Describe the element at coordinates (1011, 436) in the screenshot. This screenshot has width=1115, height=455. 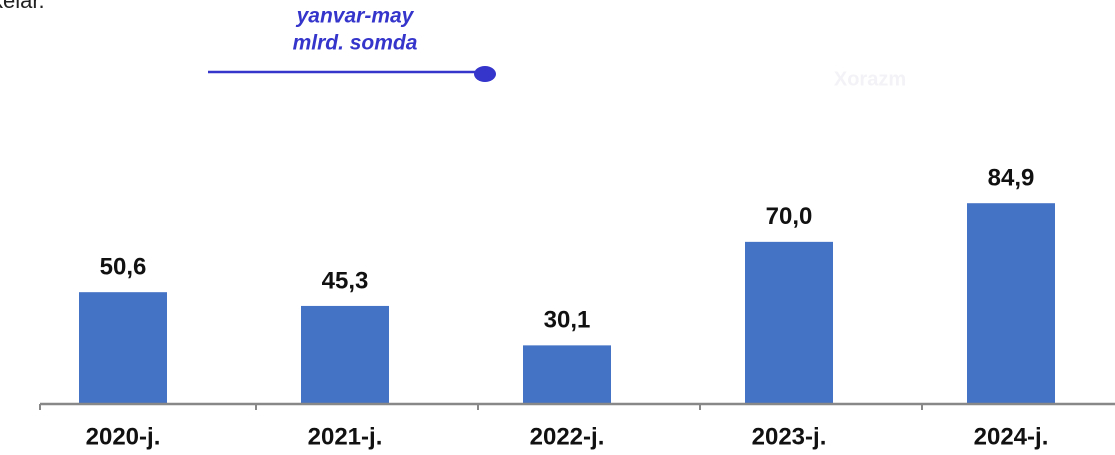
I see `x-tick-label: 2024-j.` at that location.